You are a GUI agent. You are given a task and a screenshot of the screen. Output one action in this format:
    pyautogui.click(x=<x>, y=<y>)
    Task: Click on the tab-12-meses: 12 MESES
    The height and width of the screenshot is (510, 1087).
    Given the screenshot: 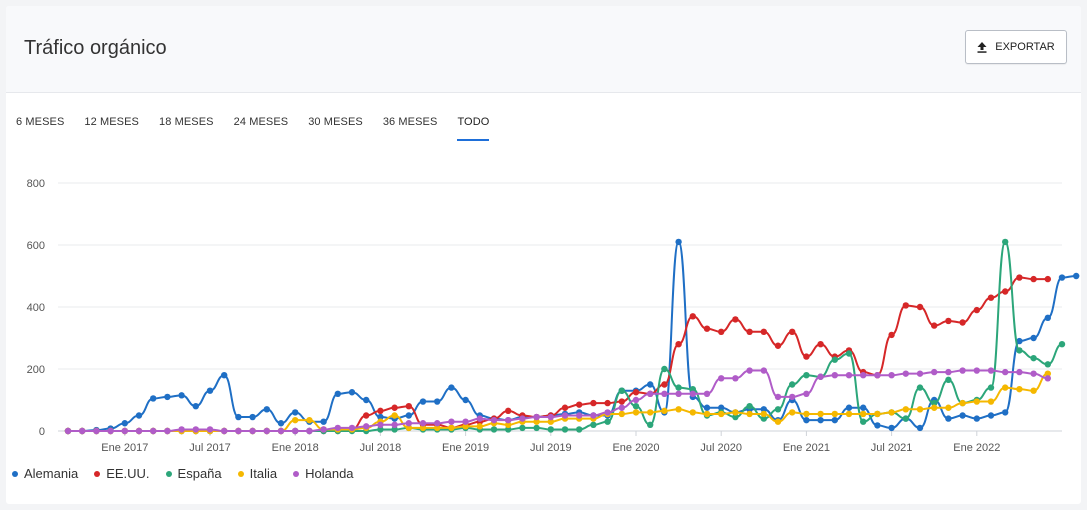 What is the action you would take?
    pyautogui.click(x=111, y=122)
    